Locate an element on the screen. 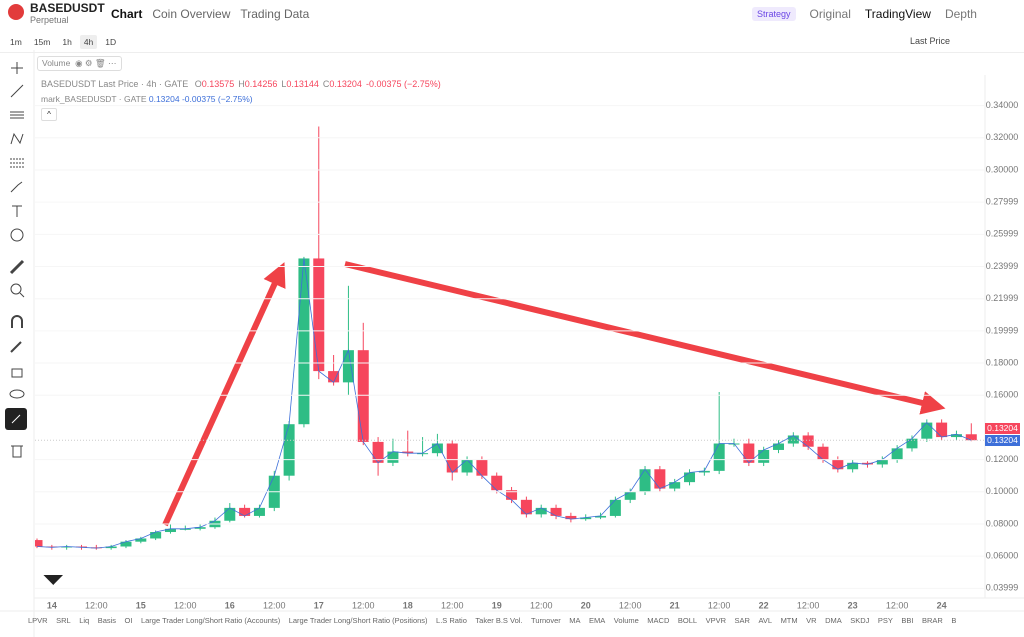 The width and height of the screenshot is (1024, 637). coin-logo is located at coordinates (16, 12).